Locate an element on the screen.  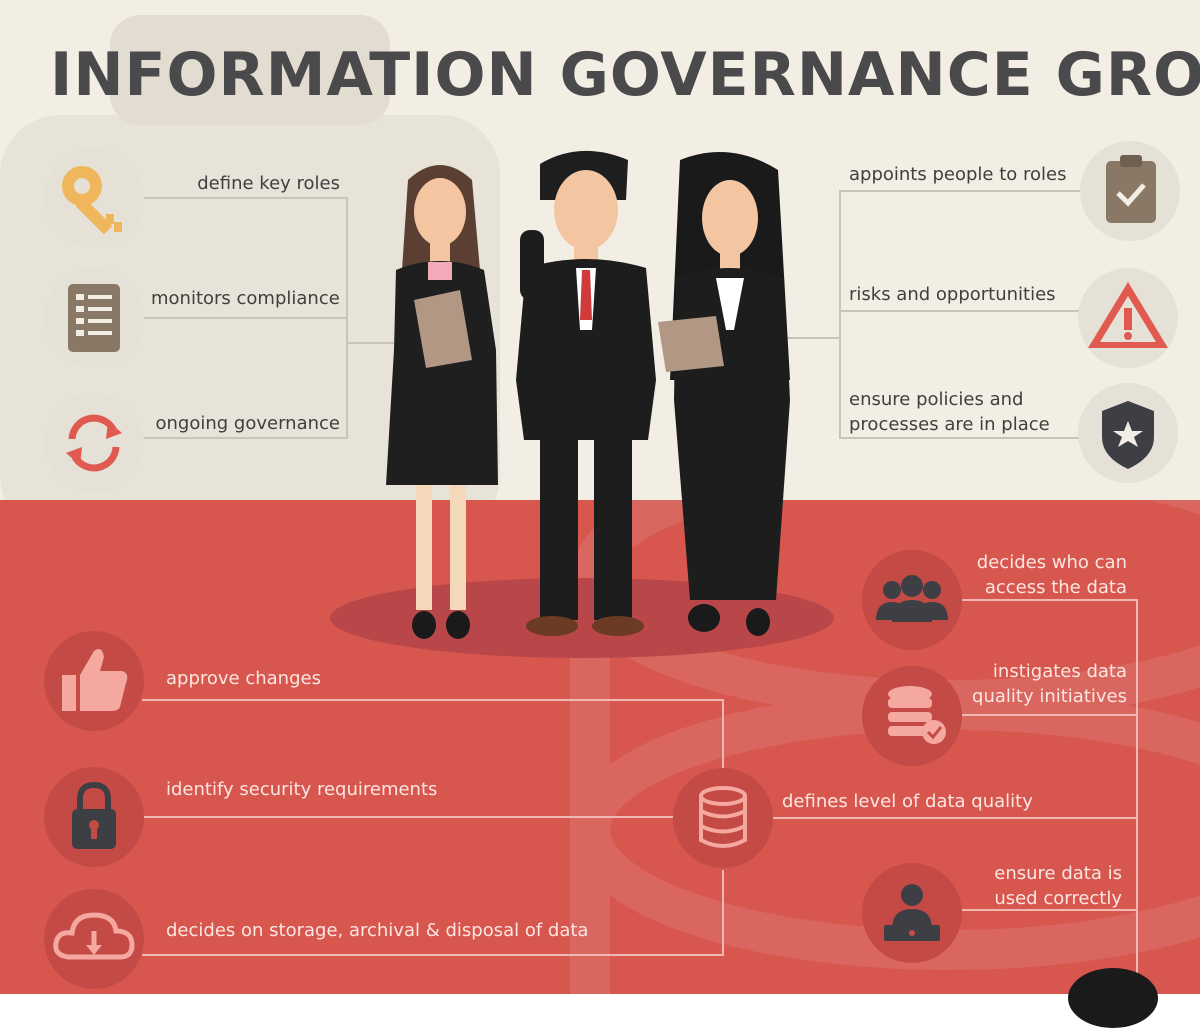
man-center-figure is located at coordinates (586, 393).